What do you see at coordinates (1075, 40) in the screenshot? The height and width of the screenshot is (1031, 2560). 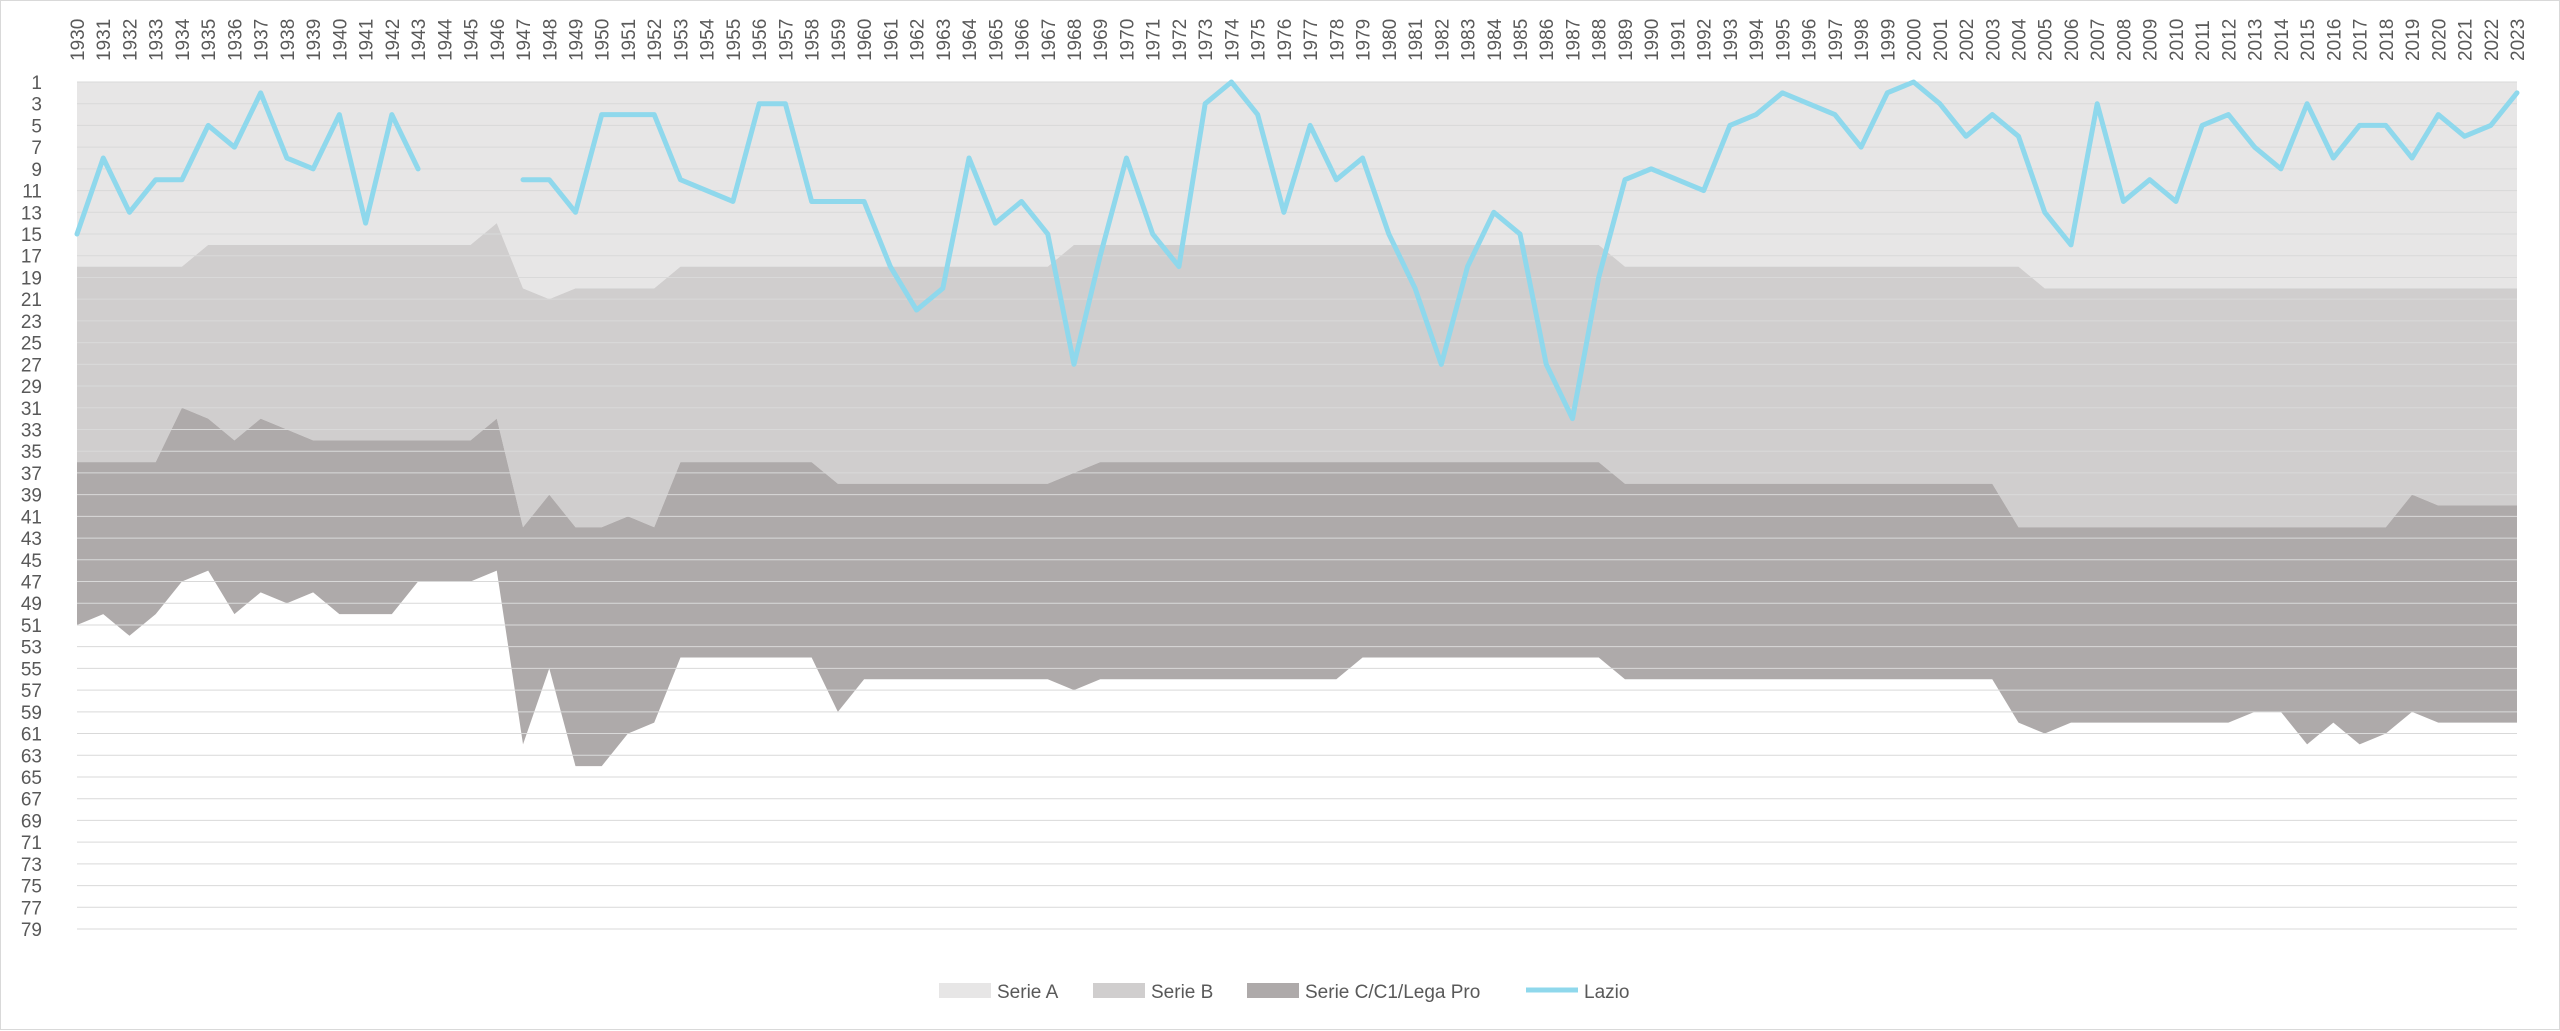 I see `x-tick-label: 1968` at bounding box center [1075, 40].